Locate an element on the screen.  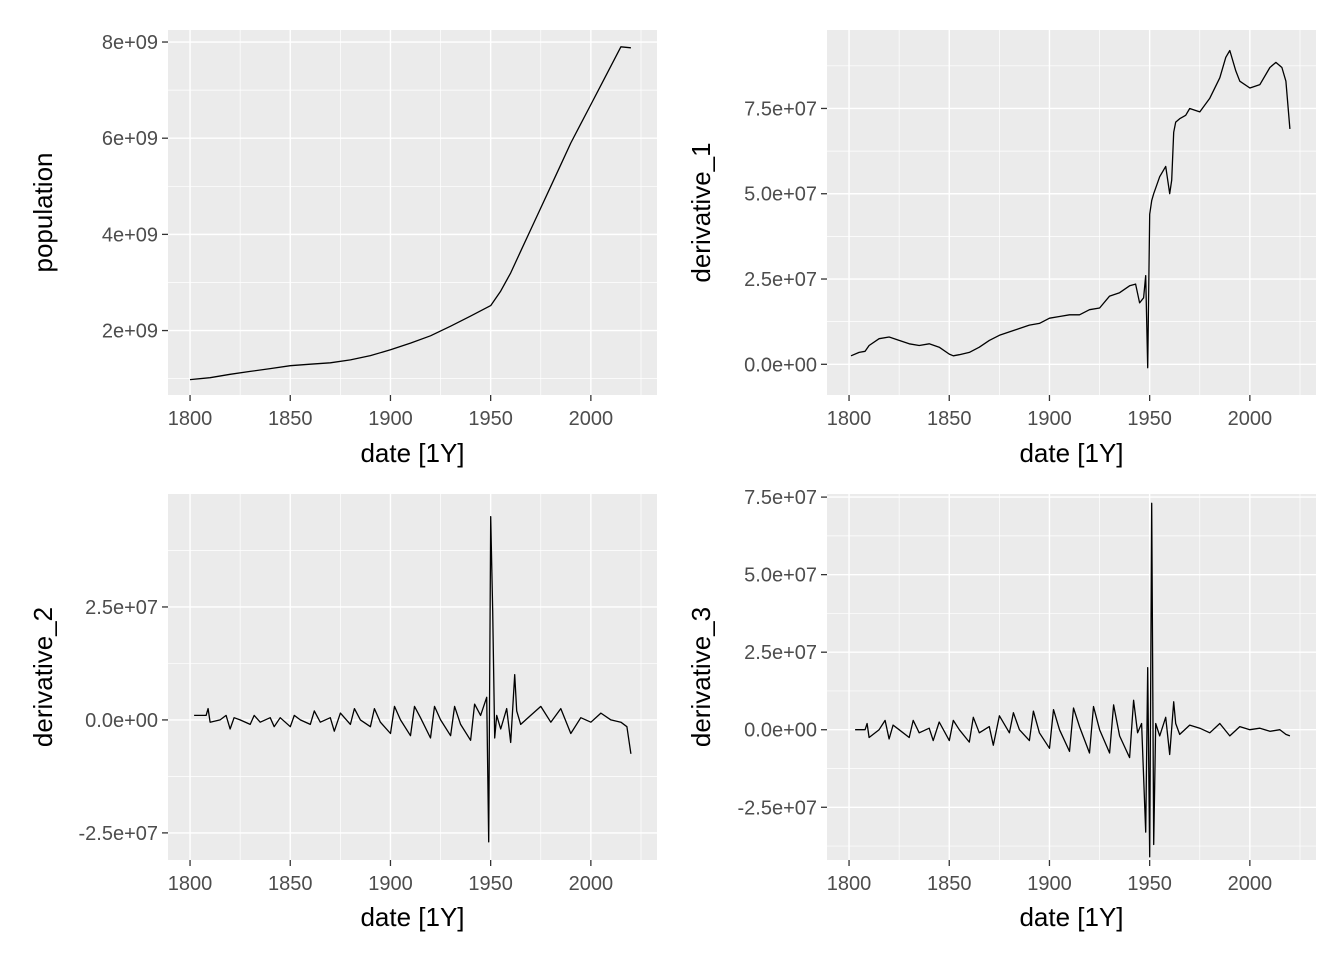
y-tick-label: 6e+09 is located at coordinates (130, 139).